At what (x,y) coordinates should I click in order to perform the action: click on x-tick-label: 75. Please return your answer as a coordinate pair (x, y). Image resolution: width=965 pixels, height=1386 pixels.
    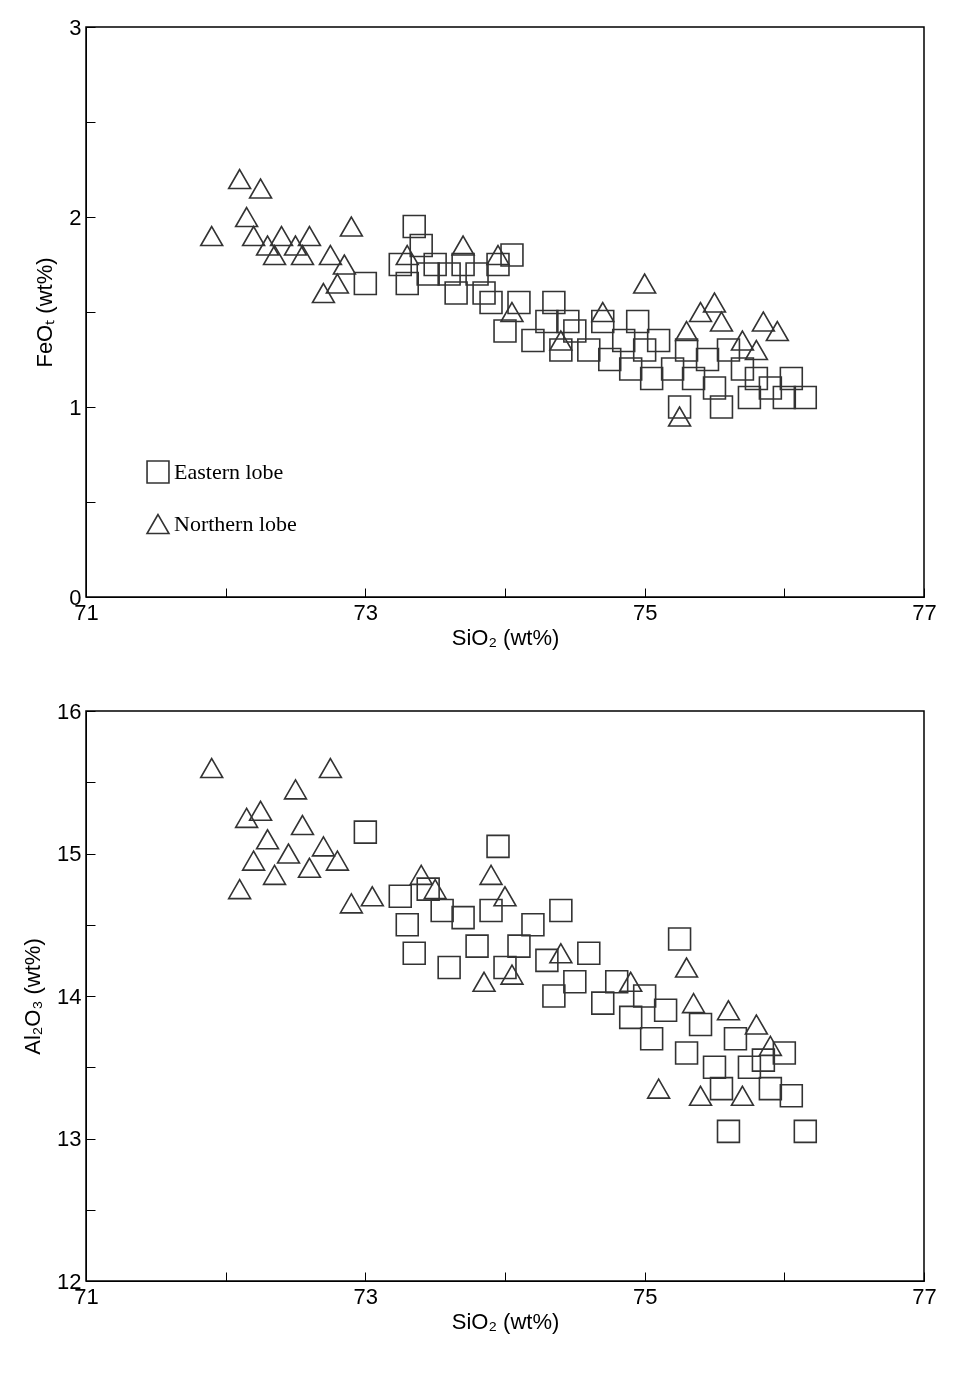
    Looking at the image, I should click on (645, 1296).